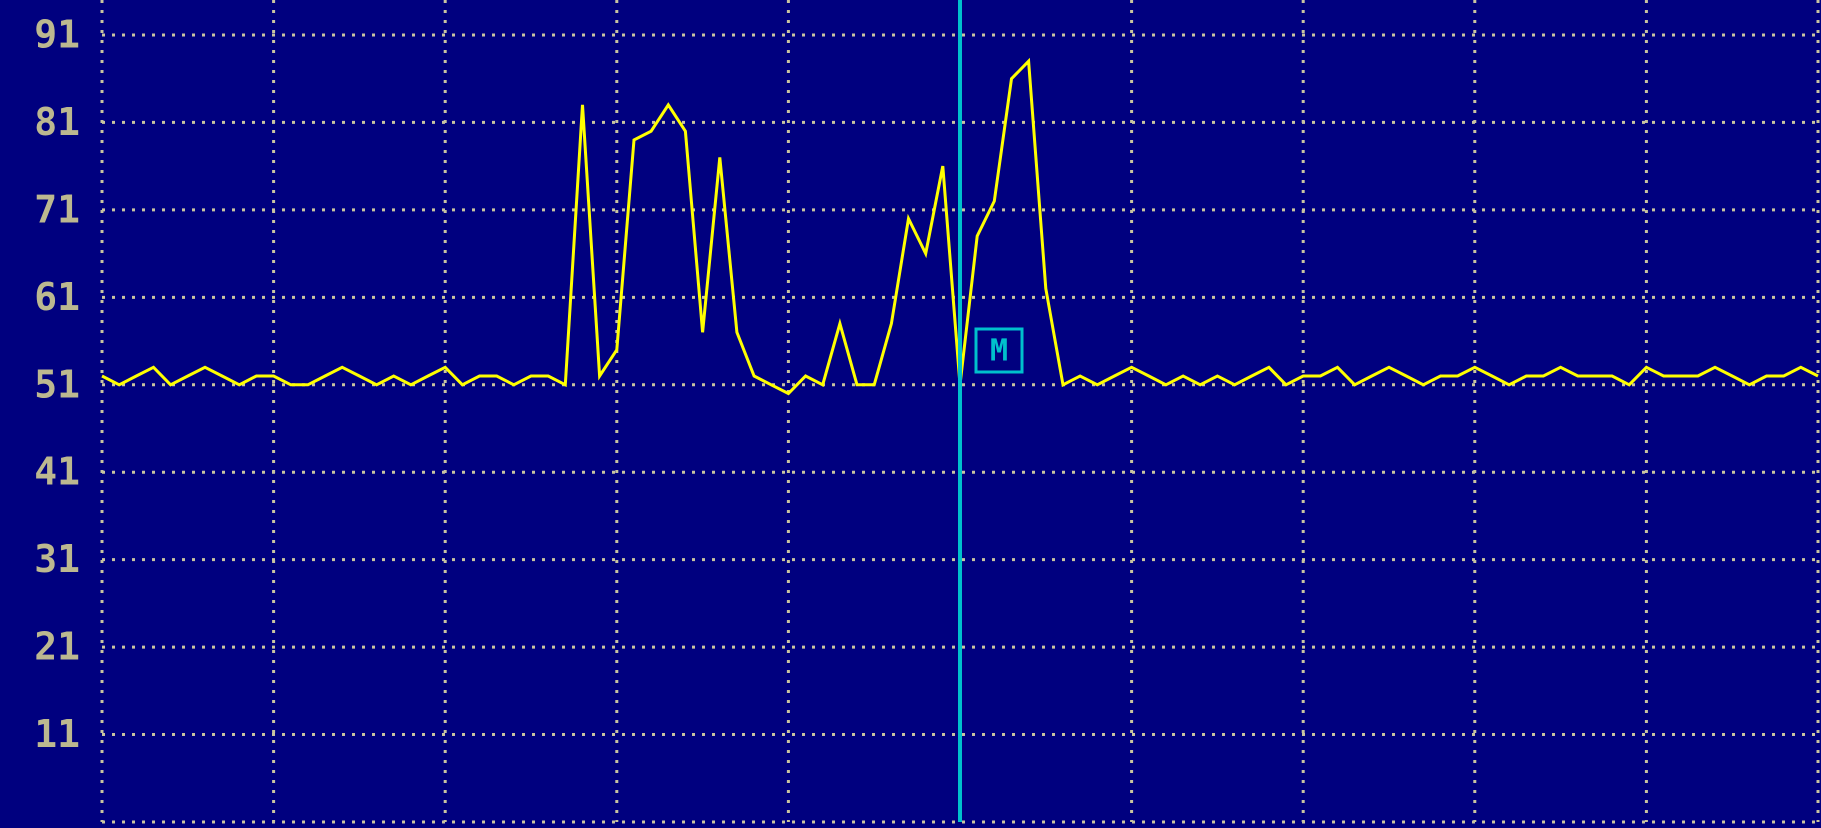  What do you see at coordinates (57, 647) in the screenshot?
I see `y-tick-label: 21` at bounding box center [57, 647].